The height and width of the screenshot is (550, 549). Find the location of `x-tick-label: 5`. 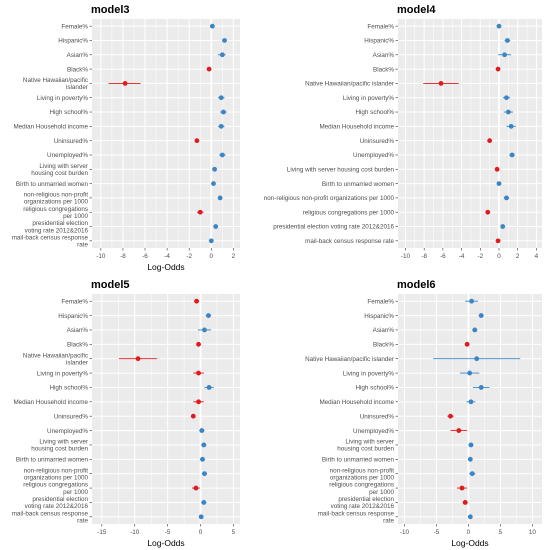

x-tick-label: 5 is located at coordinates (501, 532).